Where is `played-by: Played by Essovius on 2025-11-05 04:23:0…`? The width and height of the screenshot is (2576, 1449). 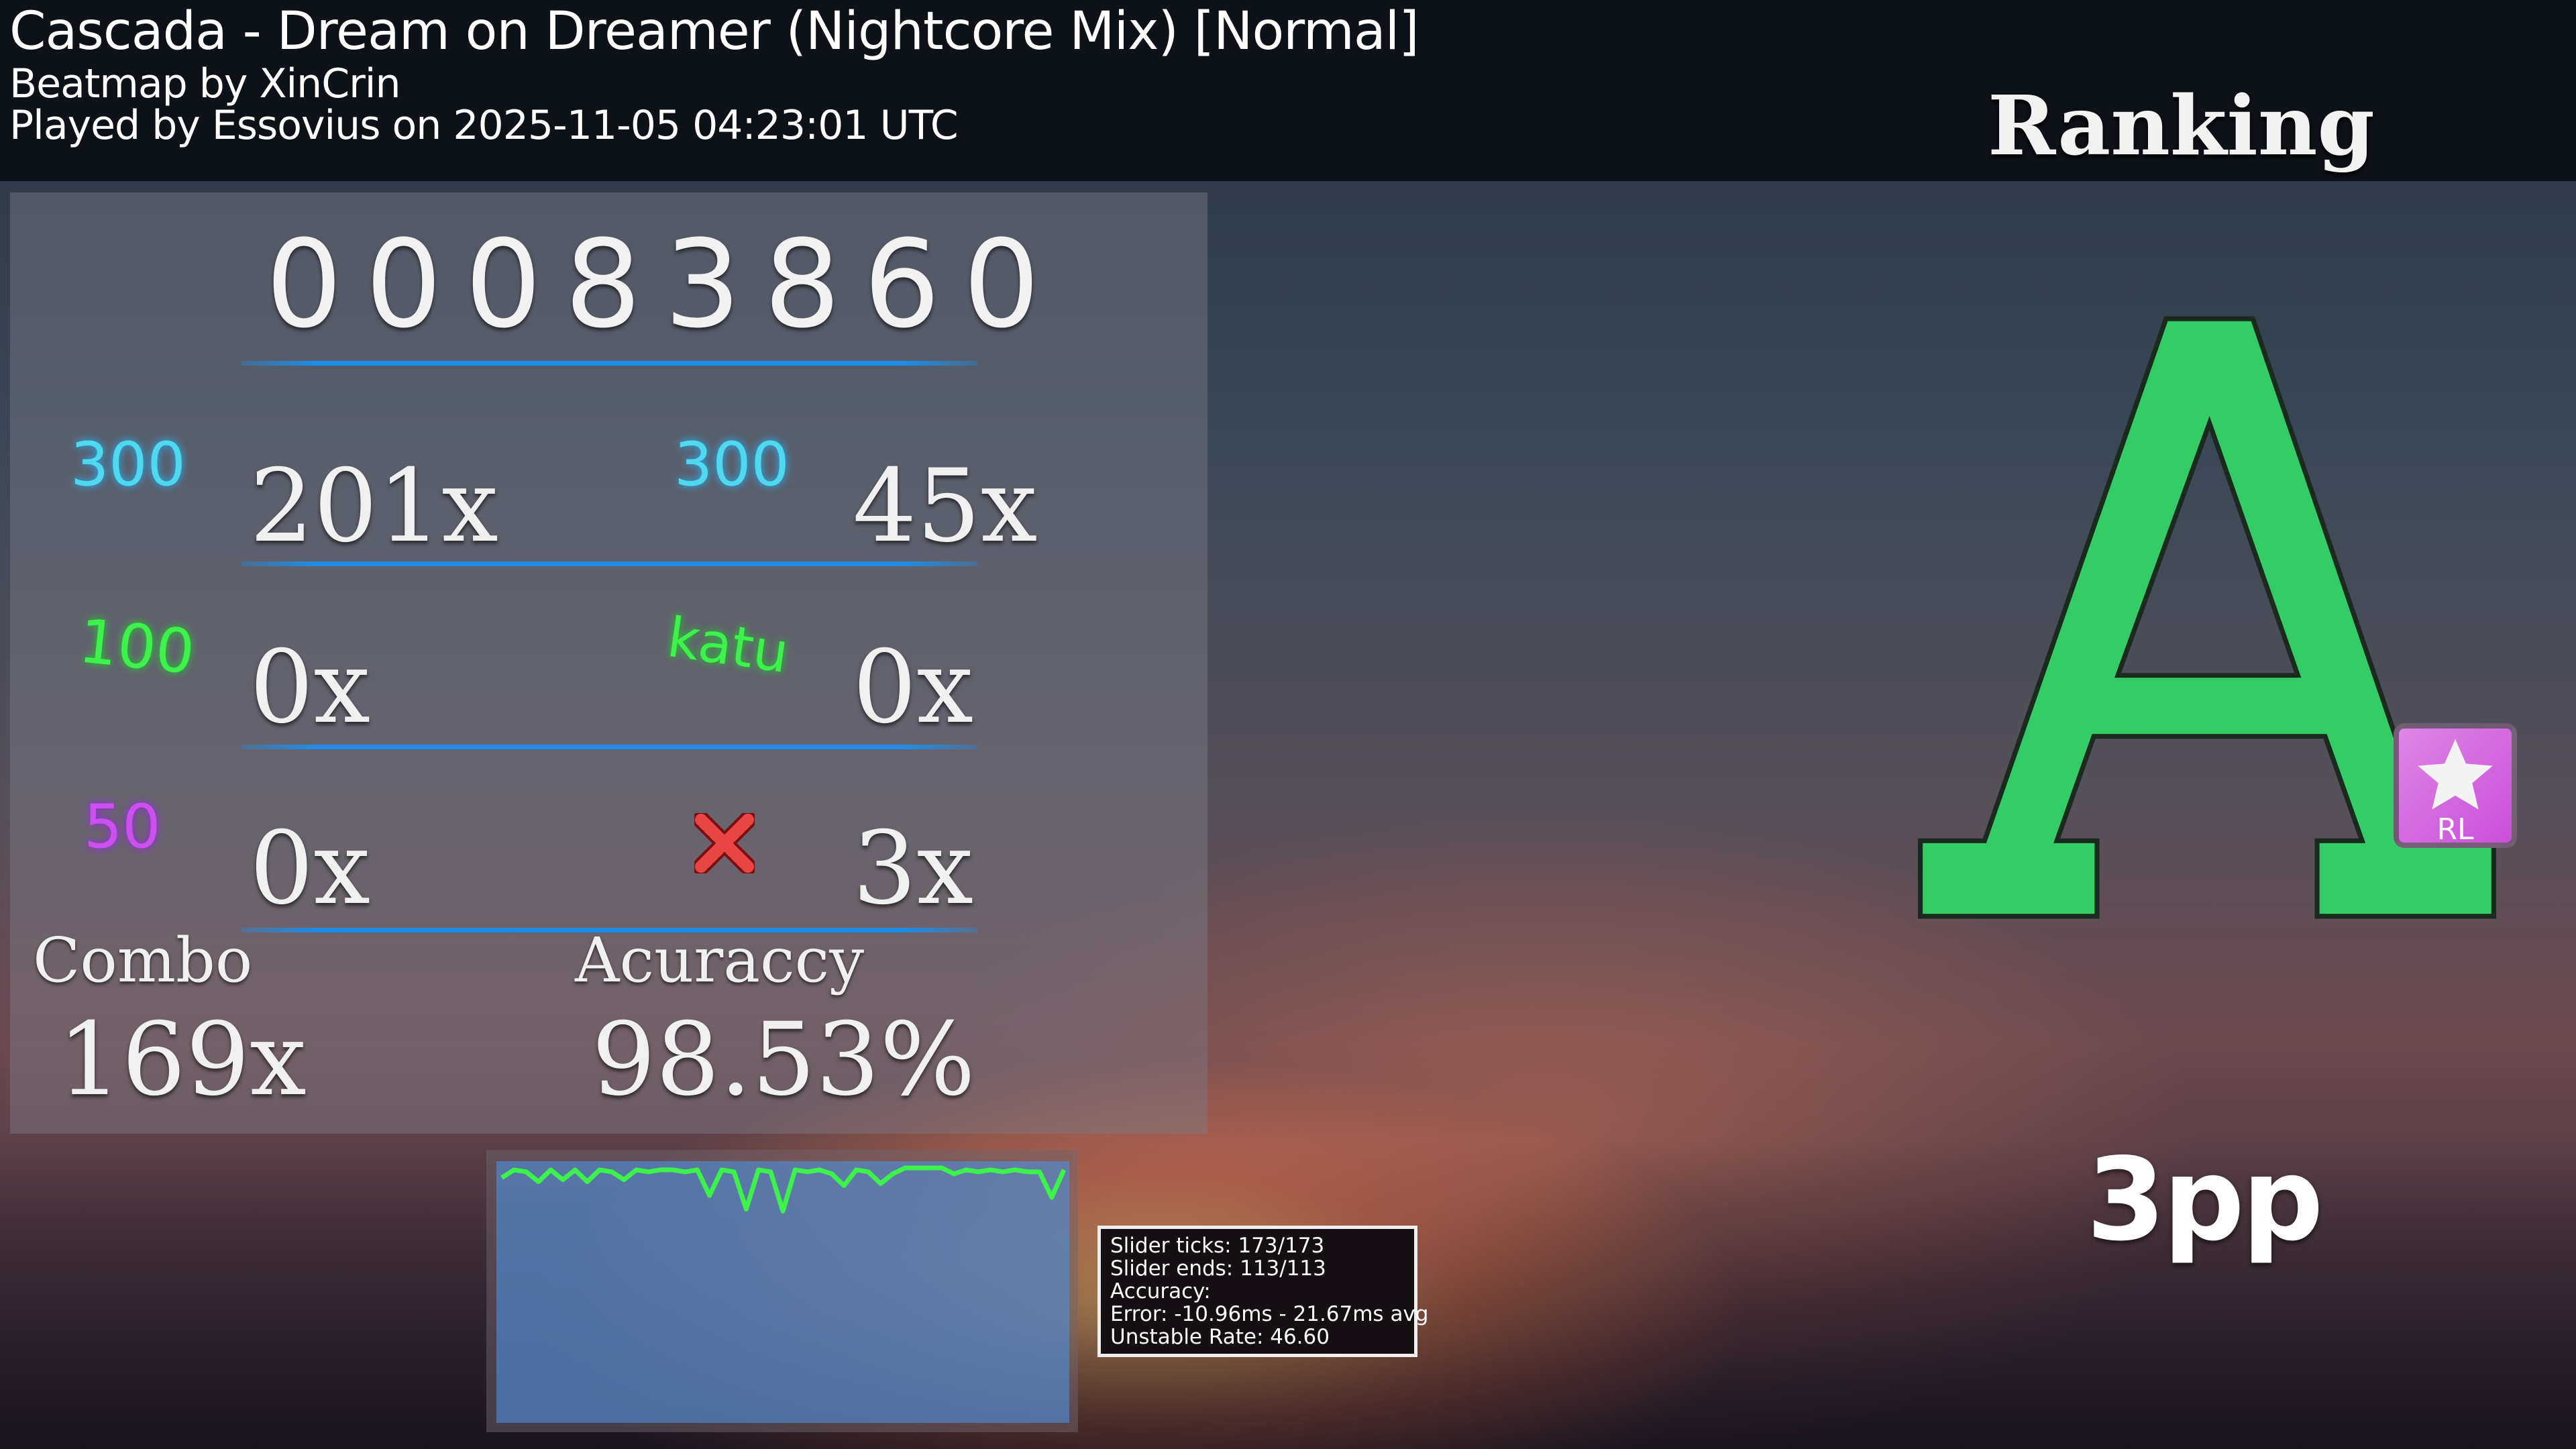 played-by: Played by Essovius on 2025-11-05 04:23:0… is located at coordinates (484, 125).